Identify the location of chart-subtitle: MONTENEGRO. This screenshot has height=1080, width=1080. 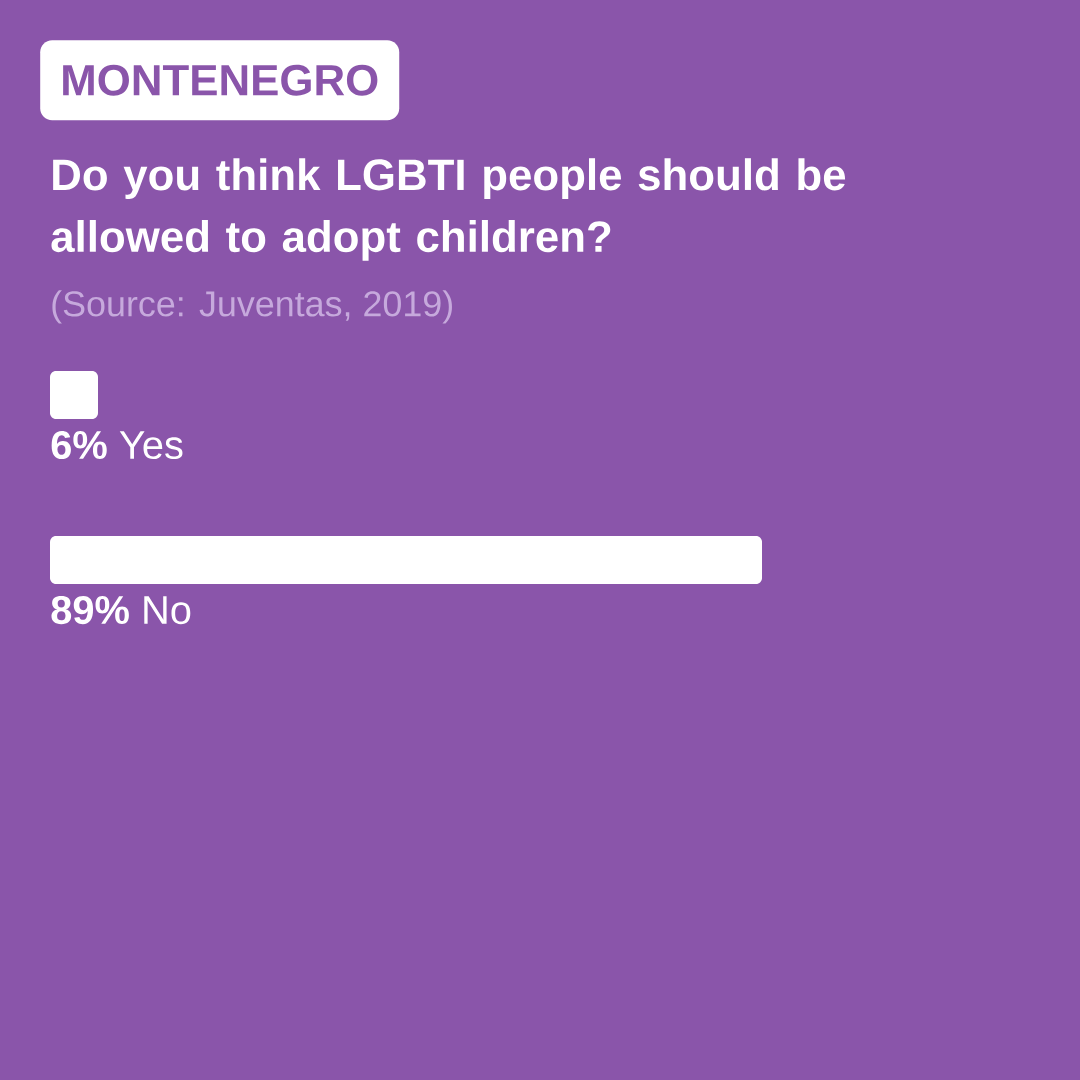
(220, 80).